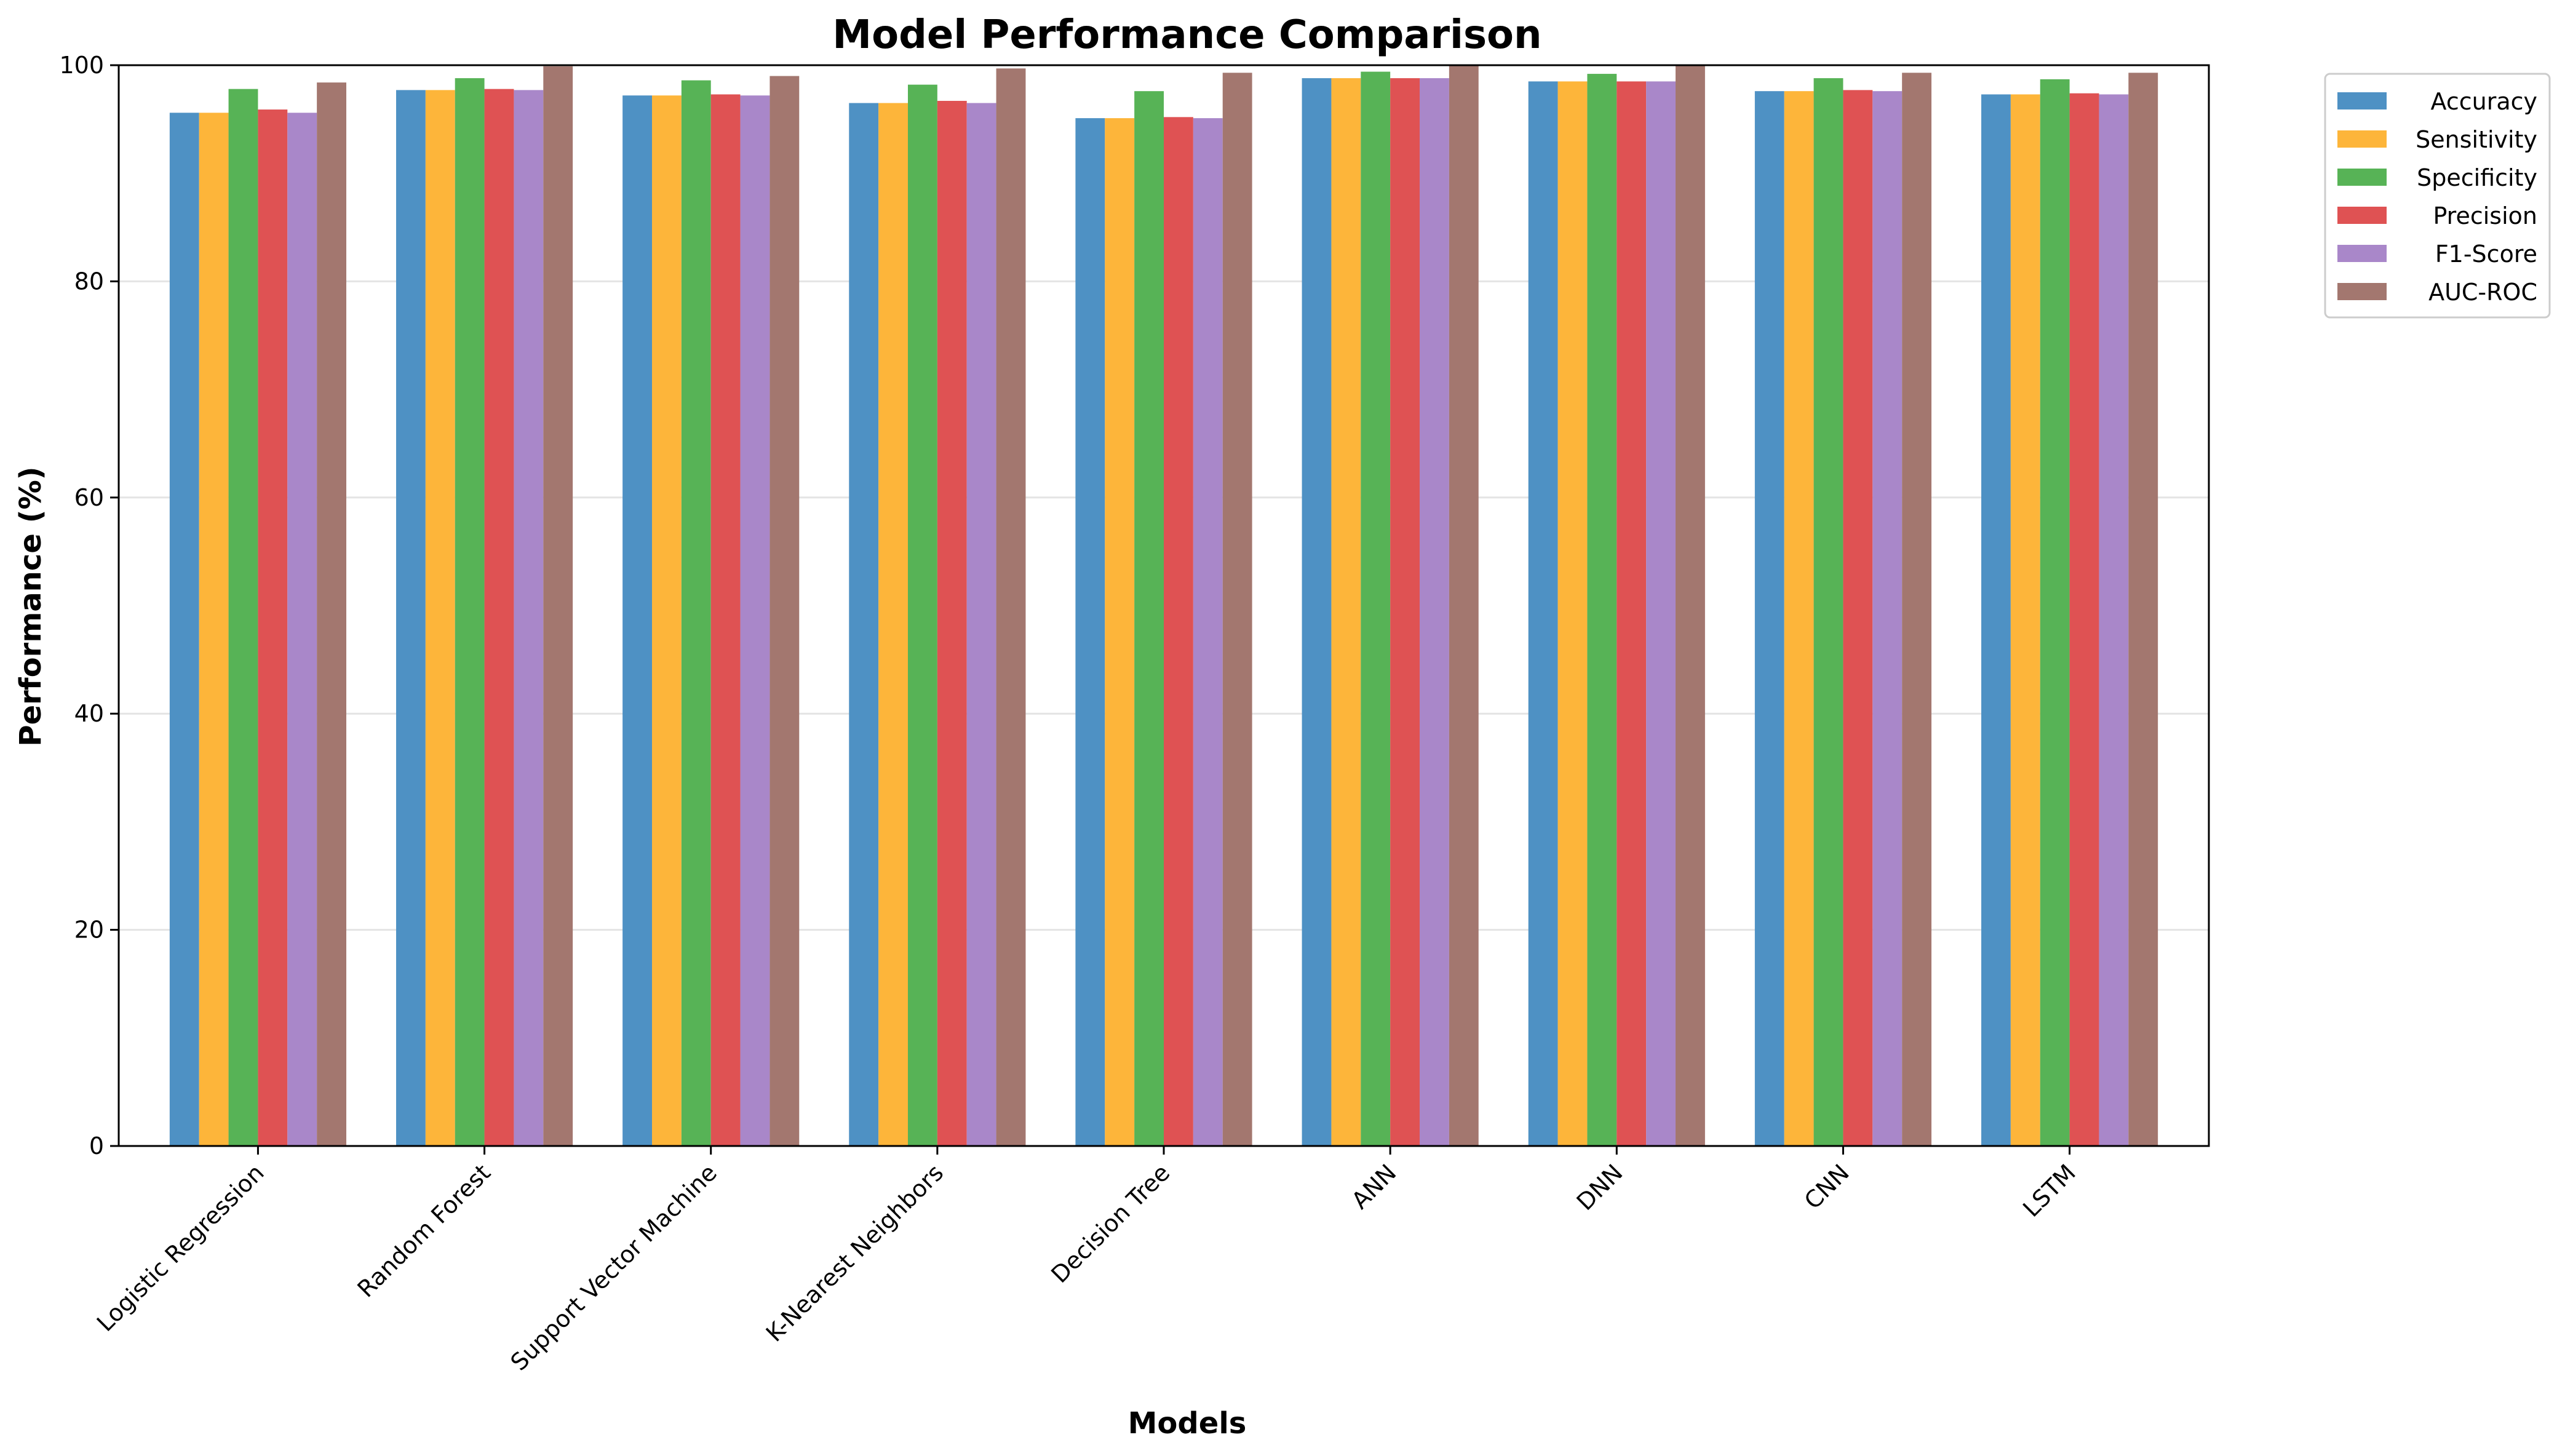  I want to click on y-tick-label: 100, so click(81, 65).